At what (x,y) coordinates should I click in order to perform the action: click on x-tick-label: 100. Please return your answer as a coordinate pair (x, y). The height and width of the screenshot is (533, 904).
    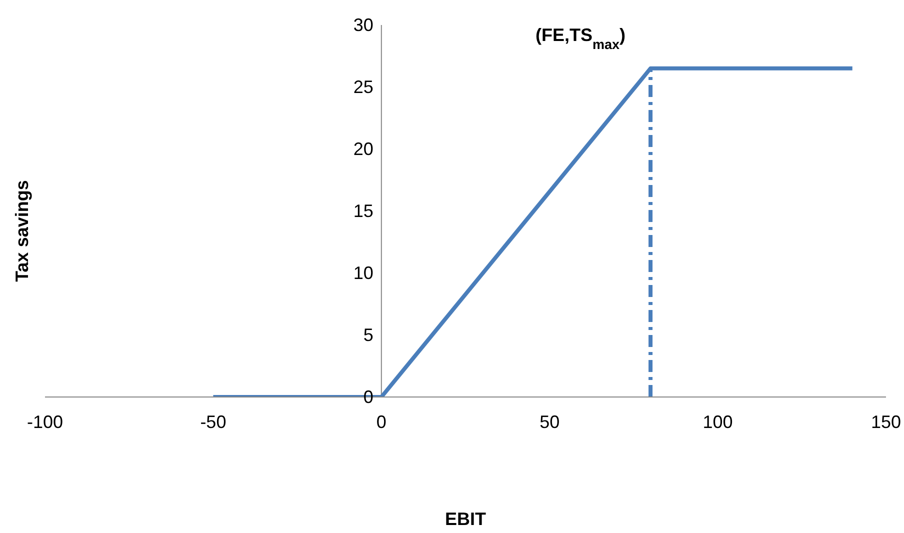
    Looking at the image, I should click on (717, 422).